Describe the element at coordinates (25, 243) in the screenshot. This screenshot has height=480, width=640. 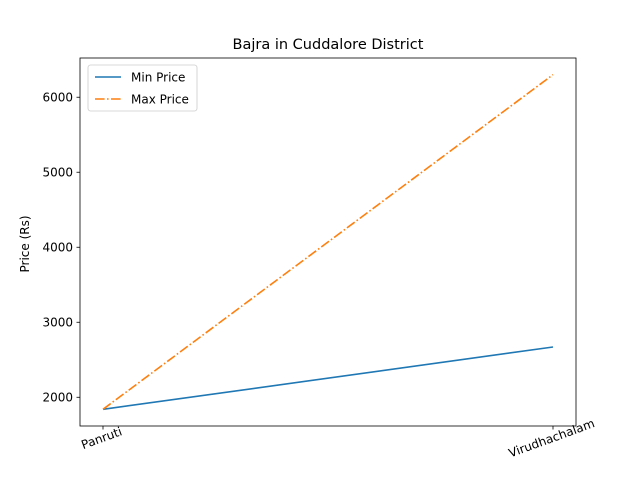
I see `y-axis-label: Price (Rs)` at that location.